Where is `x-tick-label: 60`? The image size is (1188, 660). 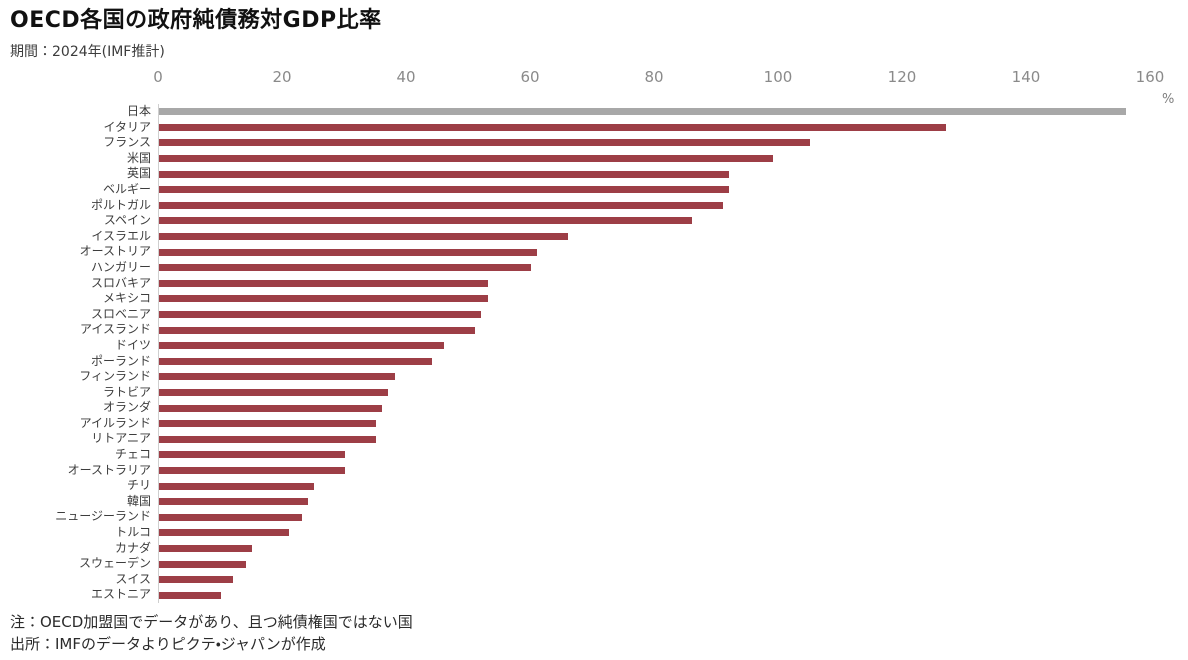
x-tick-label: 60 is located at coordinates (530, 77).